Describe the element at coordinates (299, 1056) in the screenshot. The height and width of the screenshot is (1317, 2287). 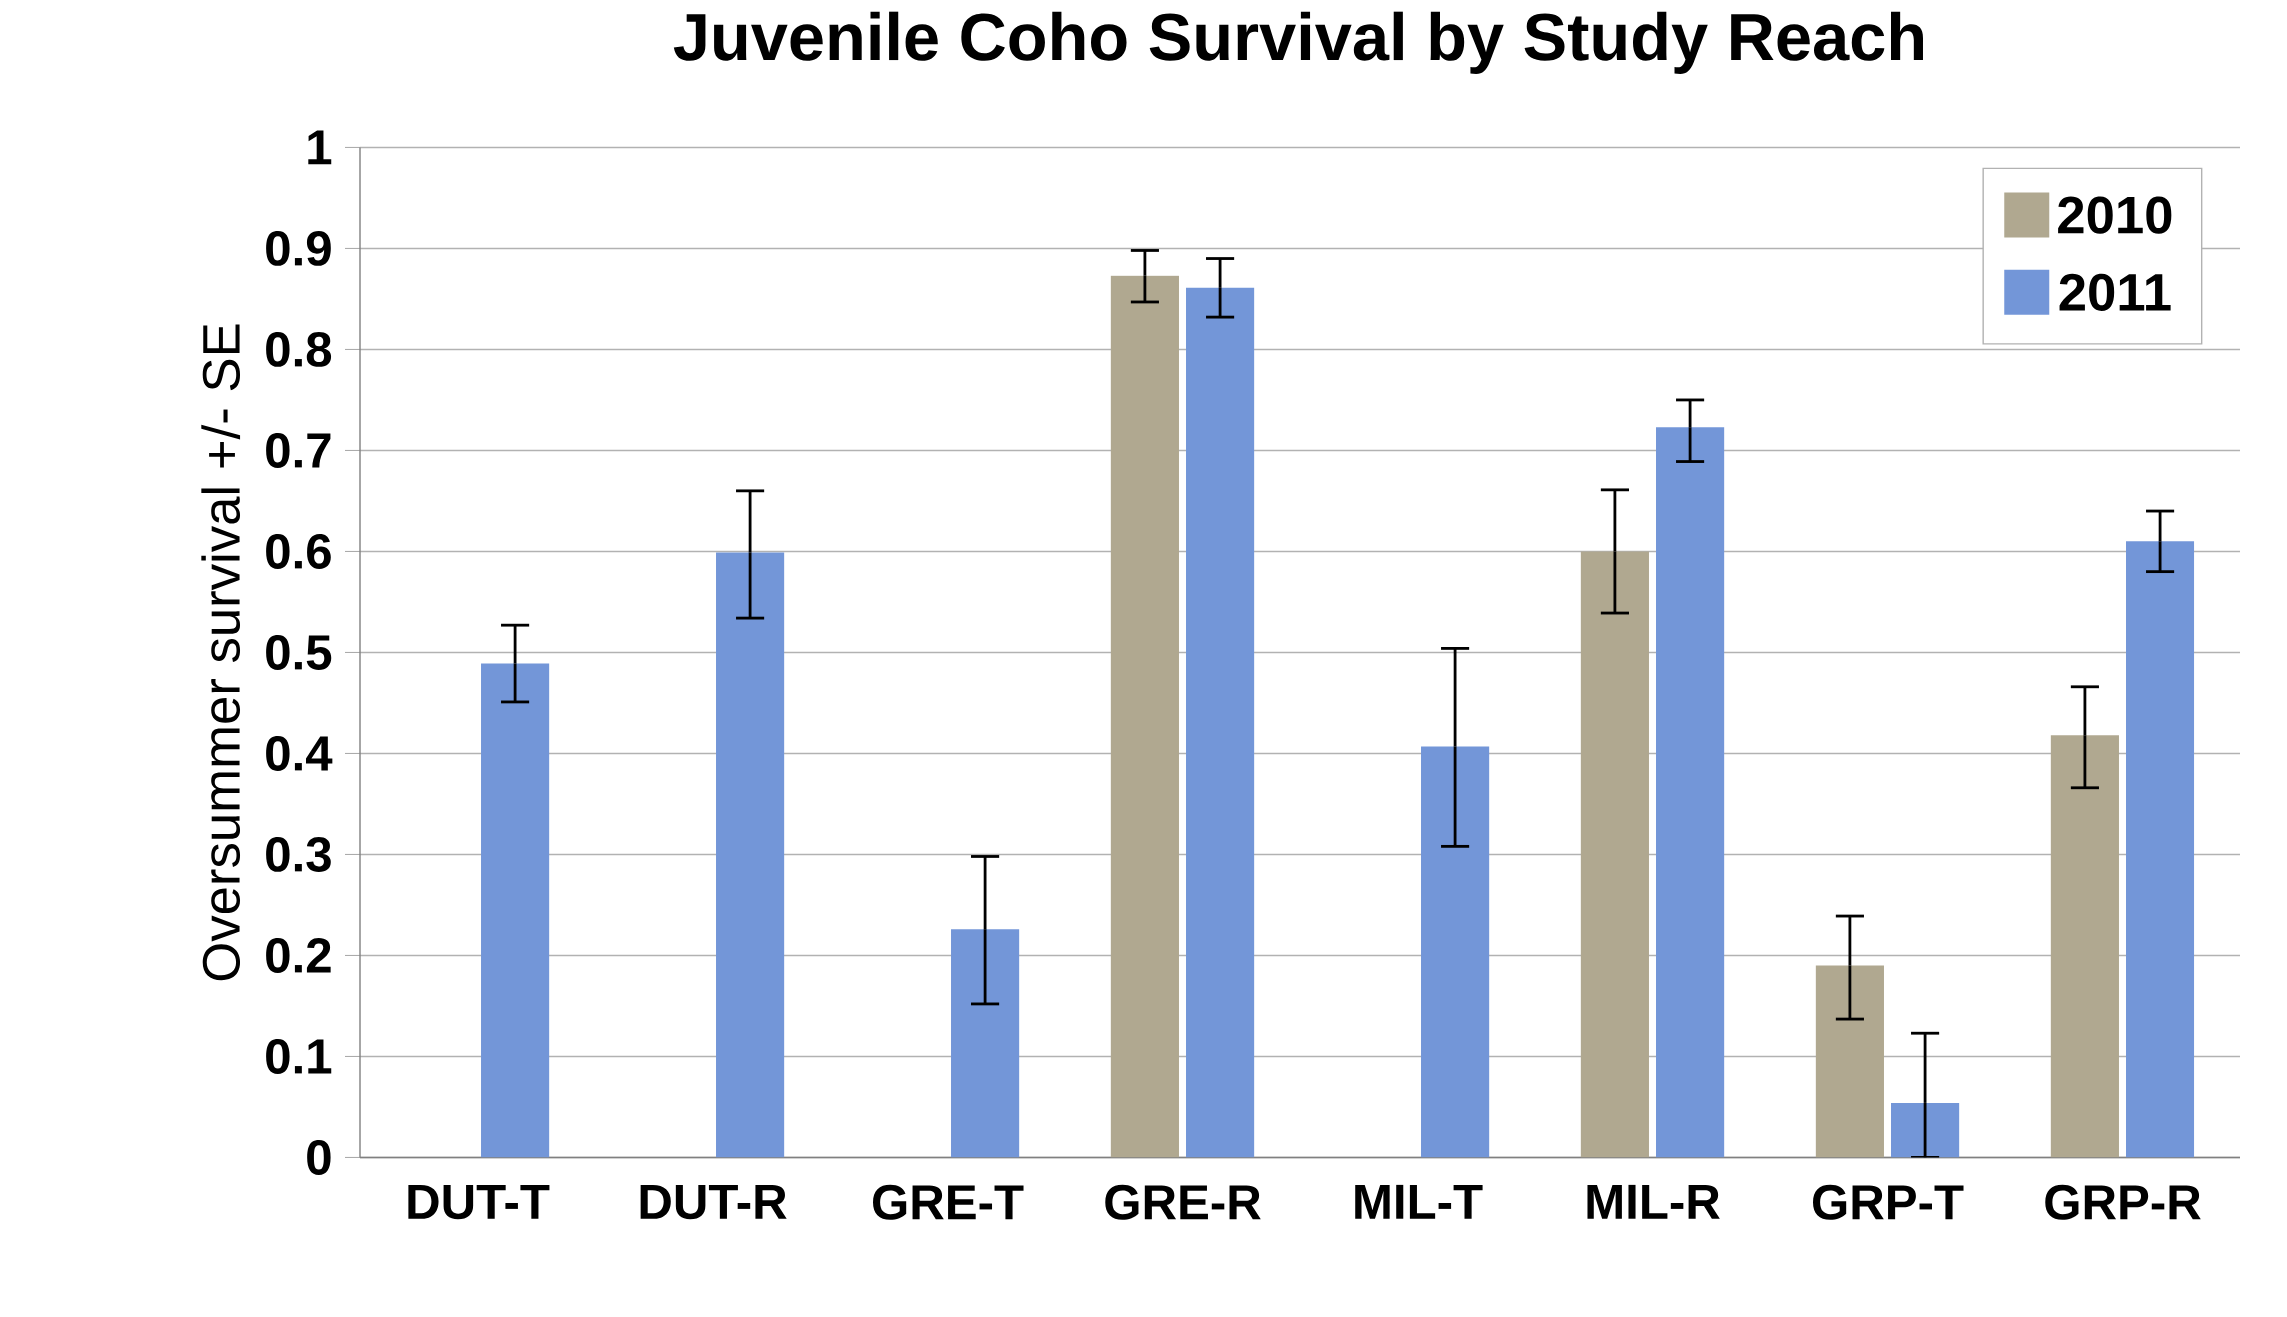
I see `y-tick-label: 0.1` at that location.